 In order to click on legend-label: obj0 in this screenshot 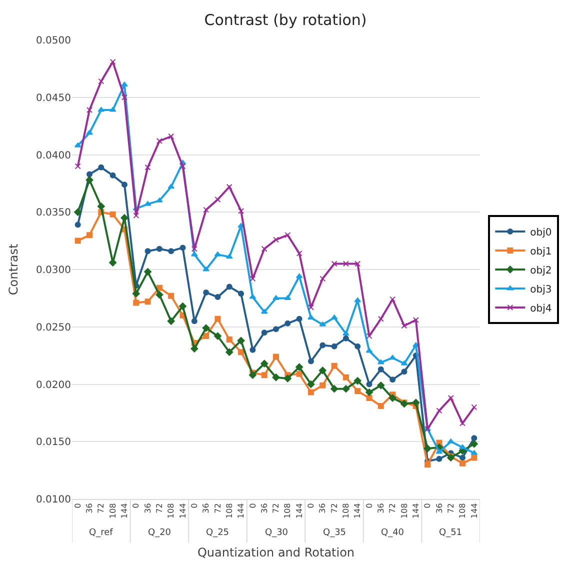, I will do `click(541, 232)`.